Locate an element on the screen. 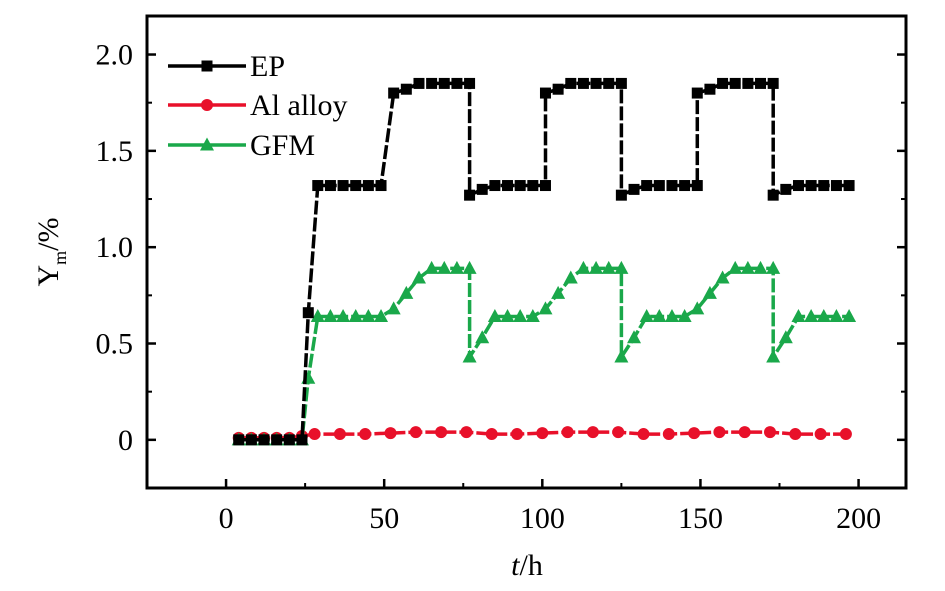 This screenshot has height=591, width=945. x-tick-label: 200 is located at coordinates (858, 518).